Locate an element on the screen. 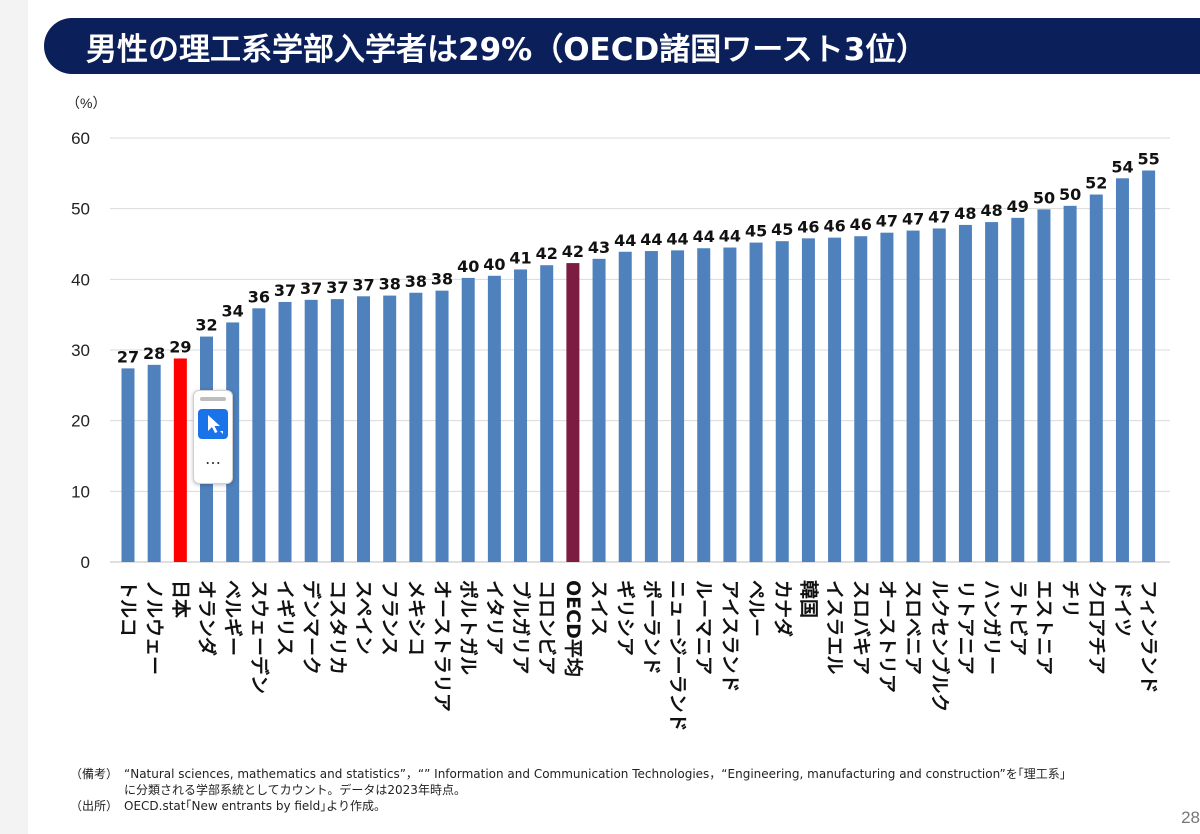 This screenshot has height=834, width=1200. category-label-10: スペイン is located at coordinates (364, 617).